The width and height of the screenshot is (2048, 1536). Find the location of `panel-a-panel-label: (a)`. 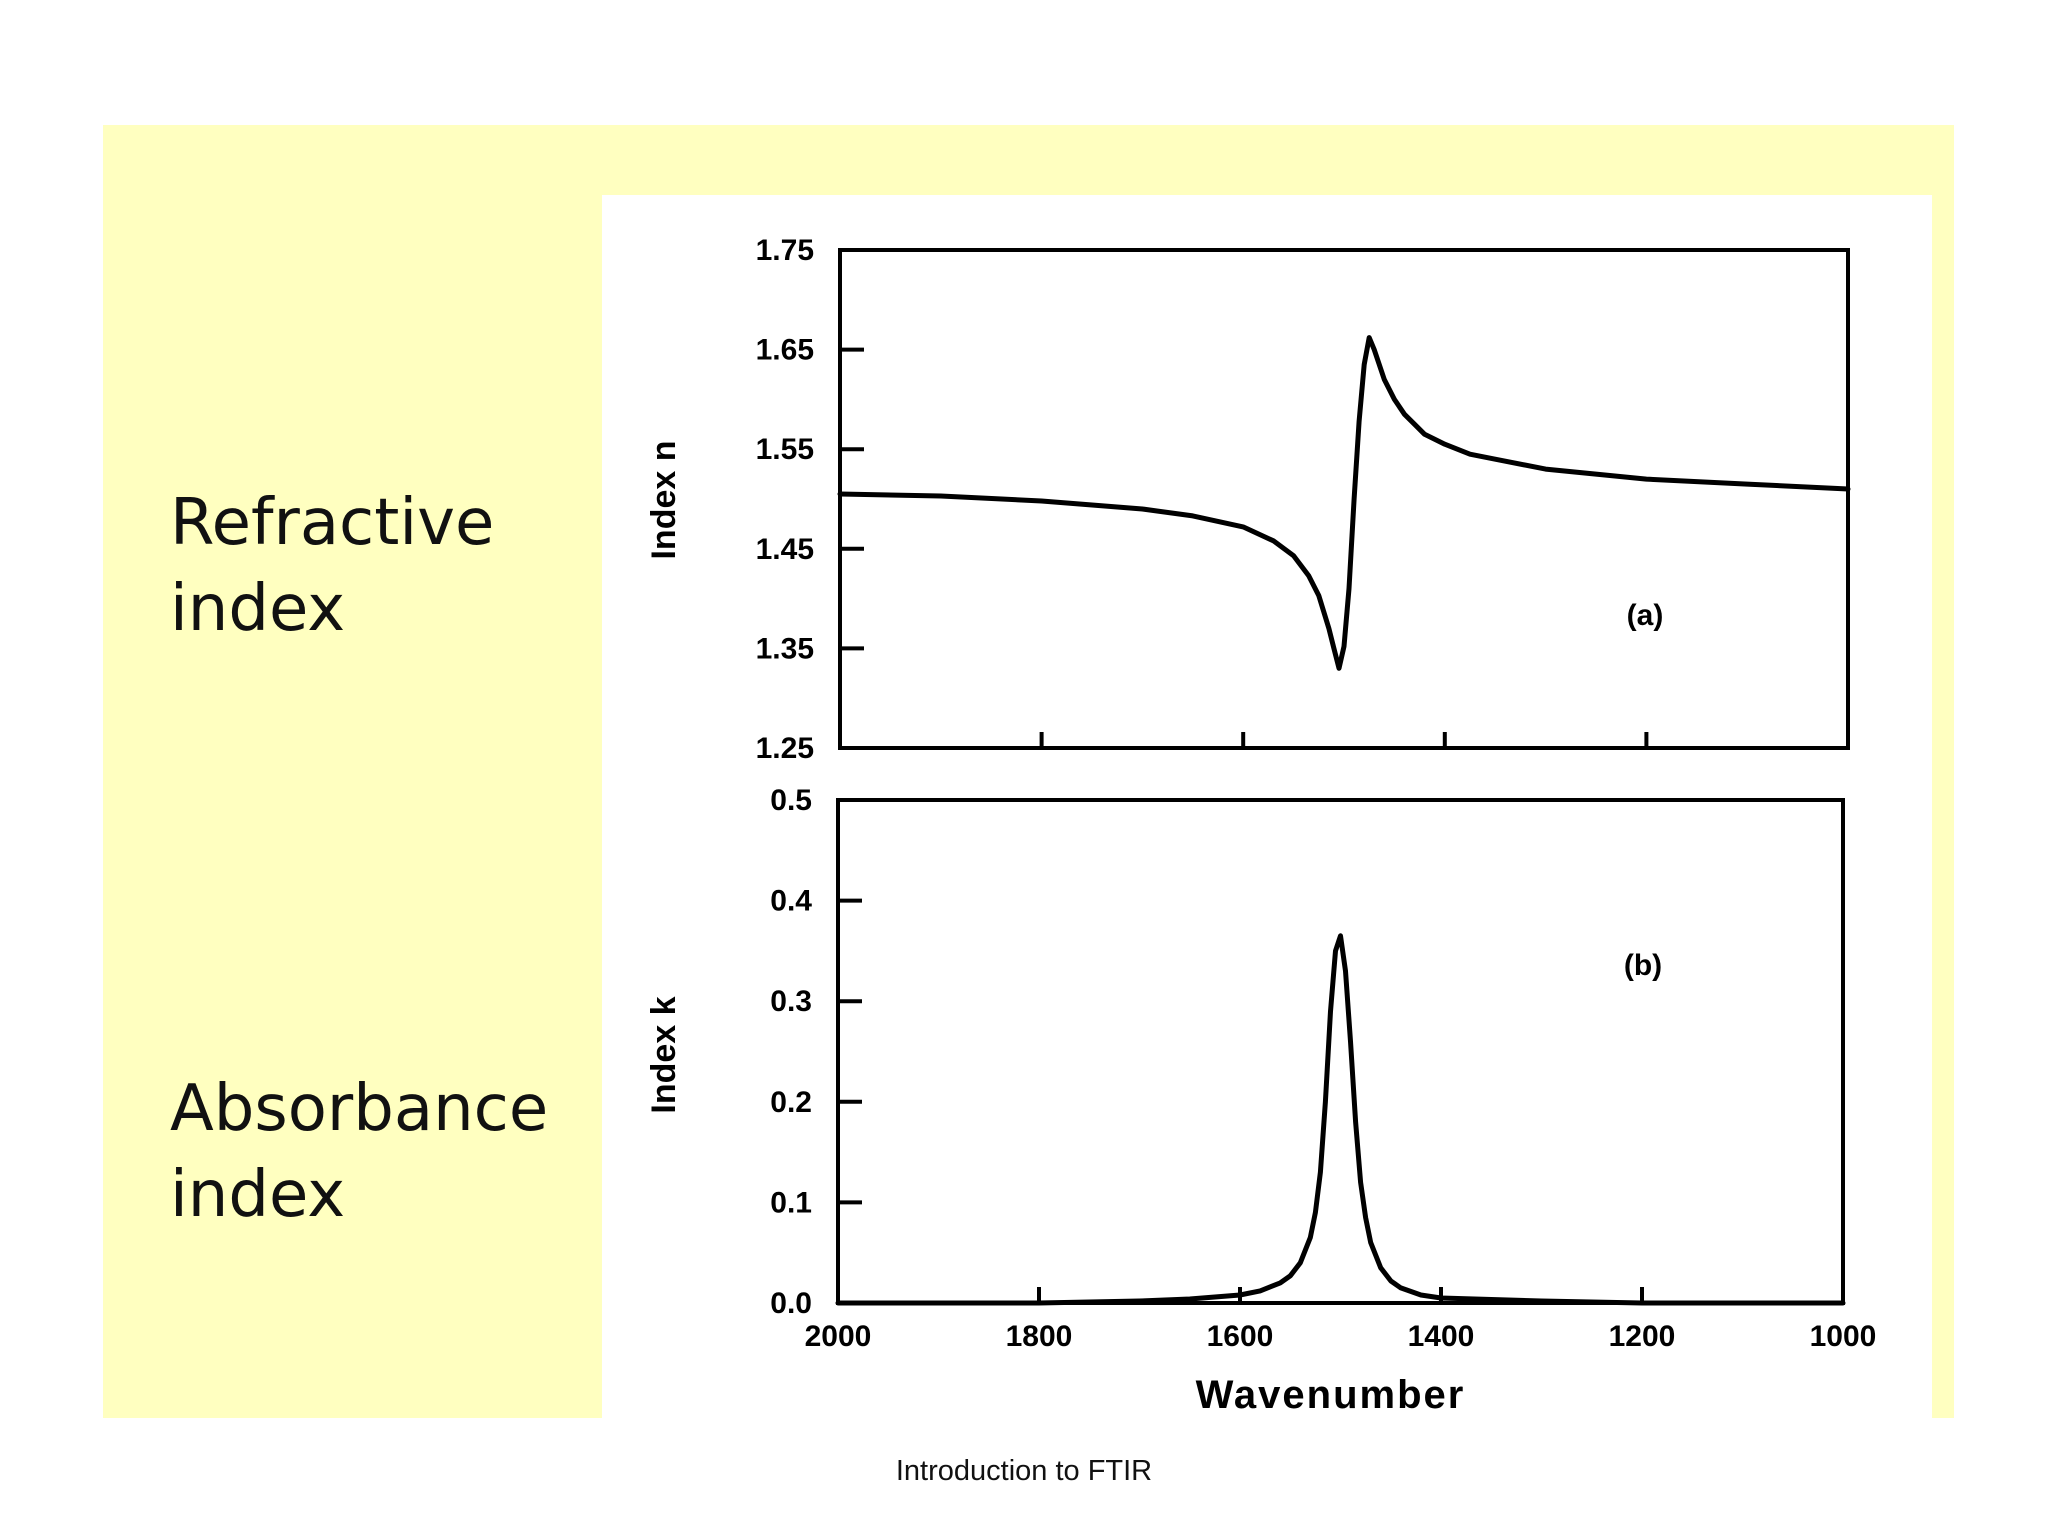

panel-a-panel-label: (a) is located at coordinates (1645, 615).